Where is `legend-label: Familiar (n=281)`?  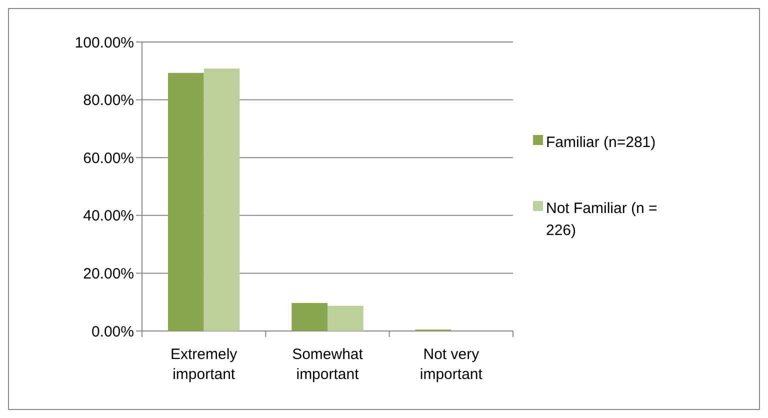
legend-label: Familiar (n=281) is located at coordinates (601, 142).